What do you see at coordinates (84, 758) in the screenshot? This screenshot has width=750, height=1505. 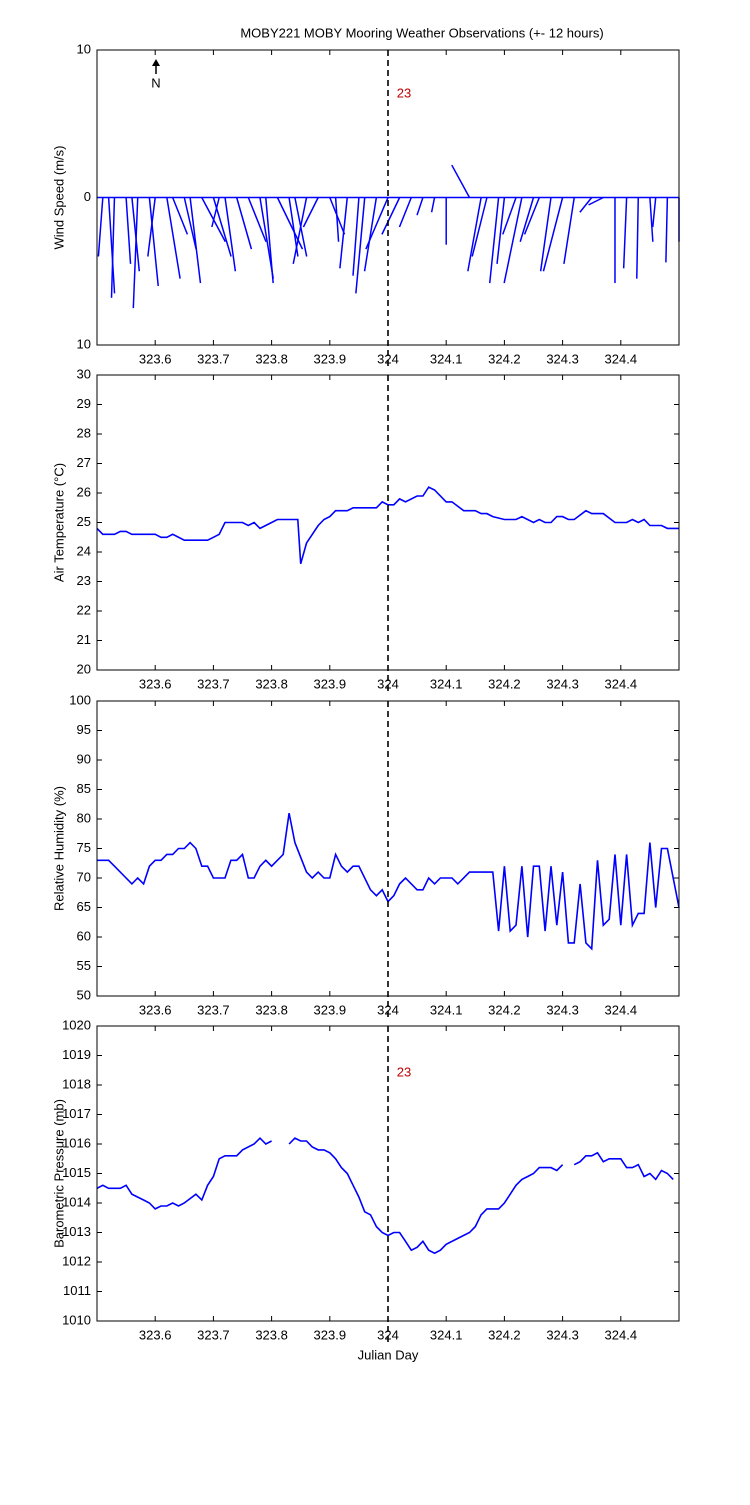 I see `y-tick-label: 90` at bounding box center [84, 758].